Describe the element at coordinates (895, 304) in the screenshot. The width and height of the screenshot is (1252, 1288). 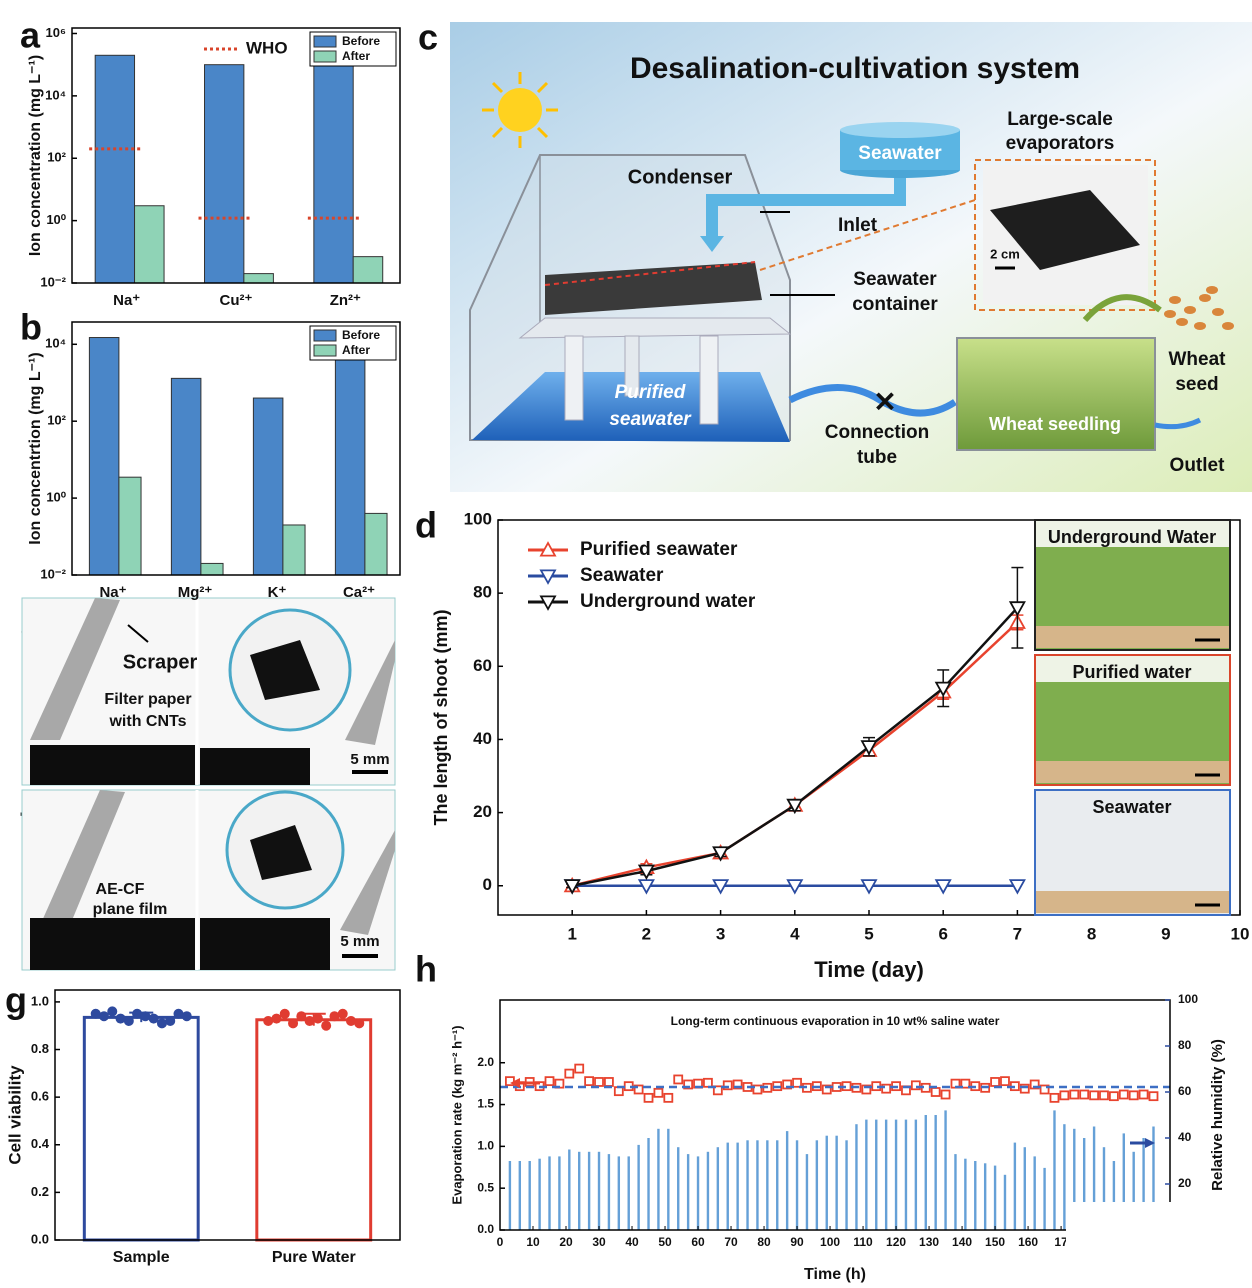
I see `diagram-label: container` at that location.